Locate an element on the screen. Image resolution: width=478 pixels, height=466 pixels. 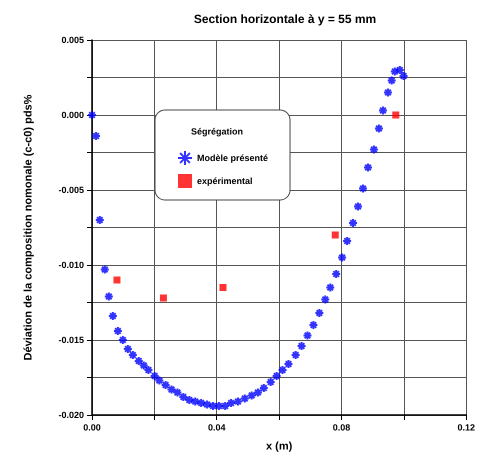
y-tick-label: -0.010 is located at coordinates (71, 265).